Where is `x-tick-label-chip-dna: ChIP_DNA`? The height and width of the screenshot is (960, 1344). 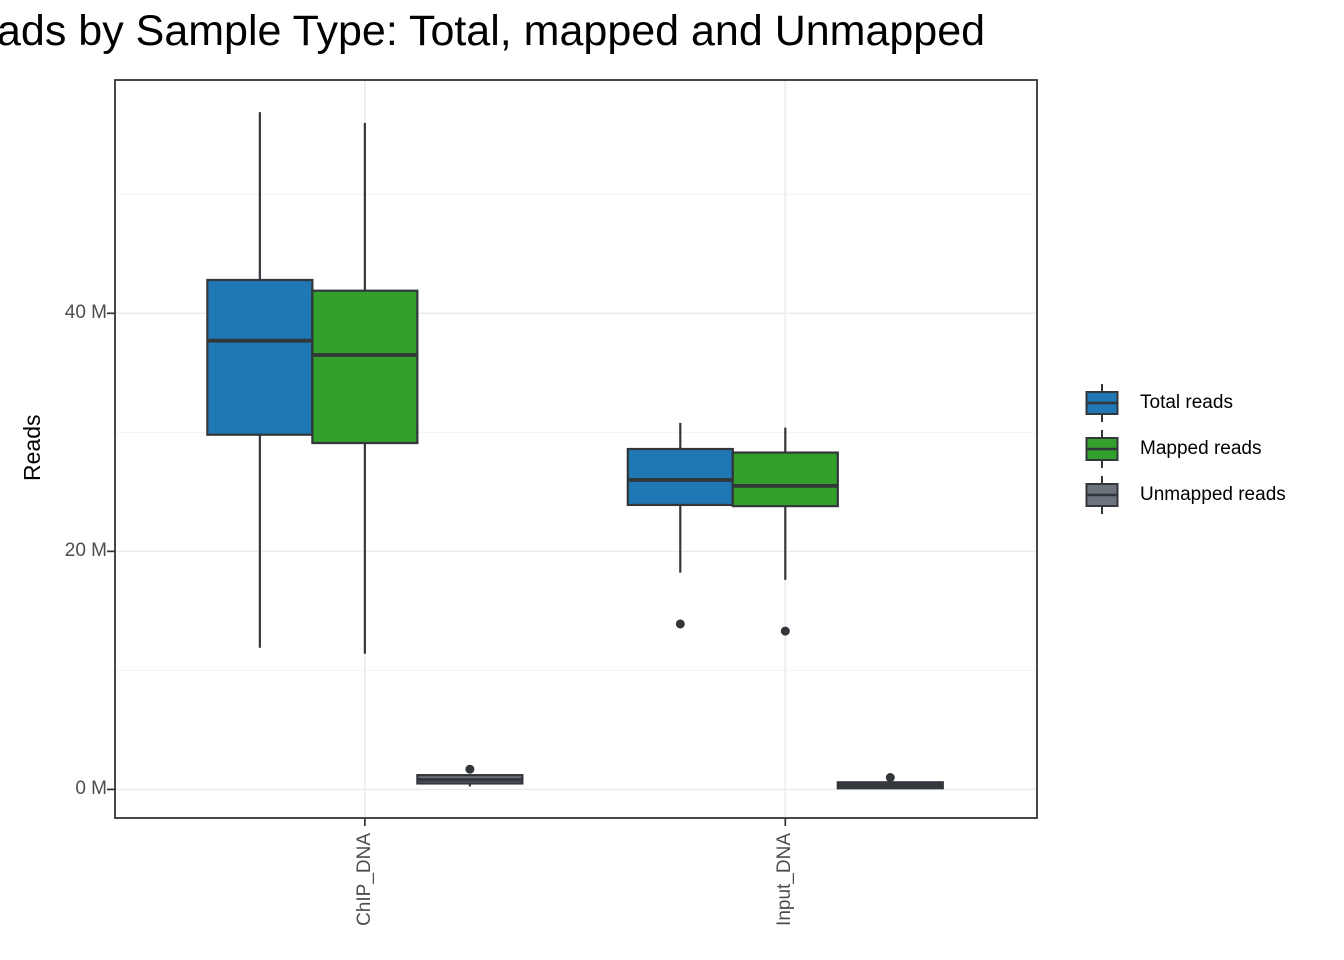
x-tick-label-chip-dna: ChIP_DNA is located at coordinates (364, 879).